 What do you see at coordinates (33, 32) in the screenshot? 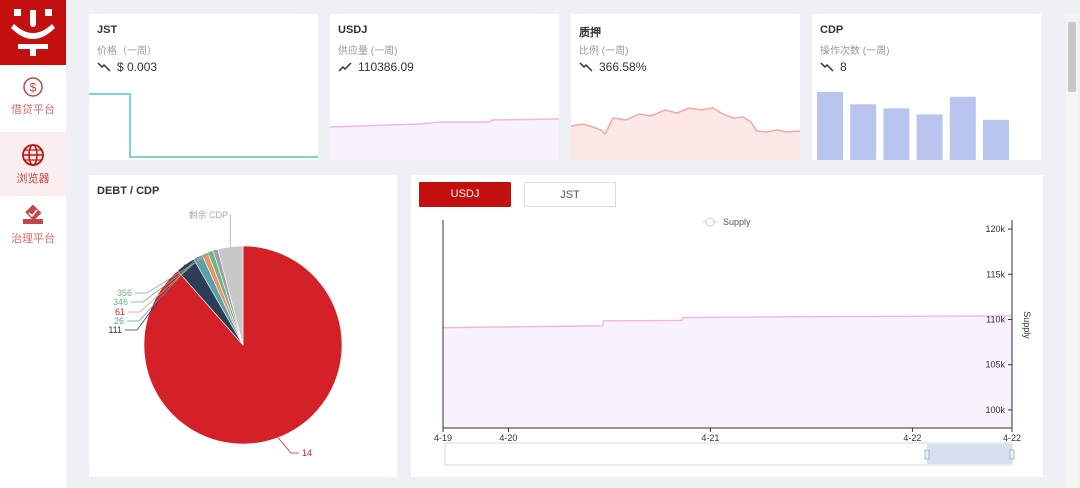
I see `app-logo` at bounding box center [33, 32].